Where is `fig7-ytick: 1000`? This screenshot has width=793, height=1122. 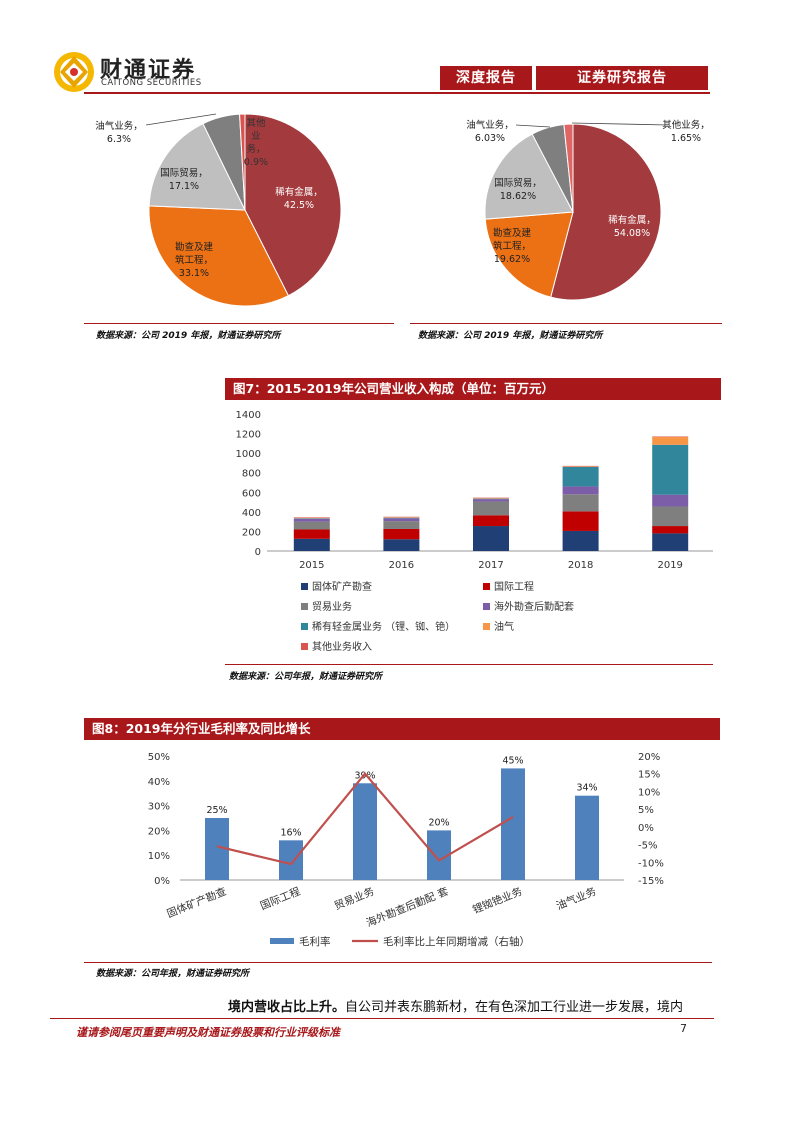 fig7-ytick: 1000 is located at coordinates (248, 454).